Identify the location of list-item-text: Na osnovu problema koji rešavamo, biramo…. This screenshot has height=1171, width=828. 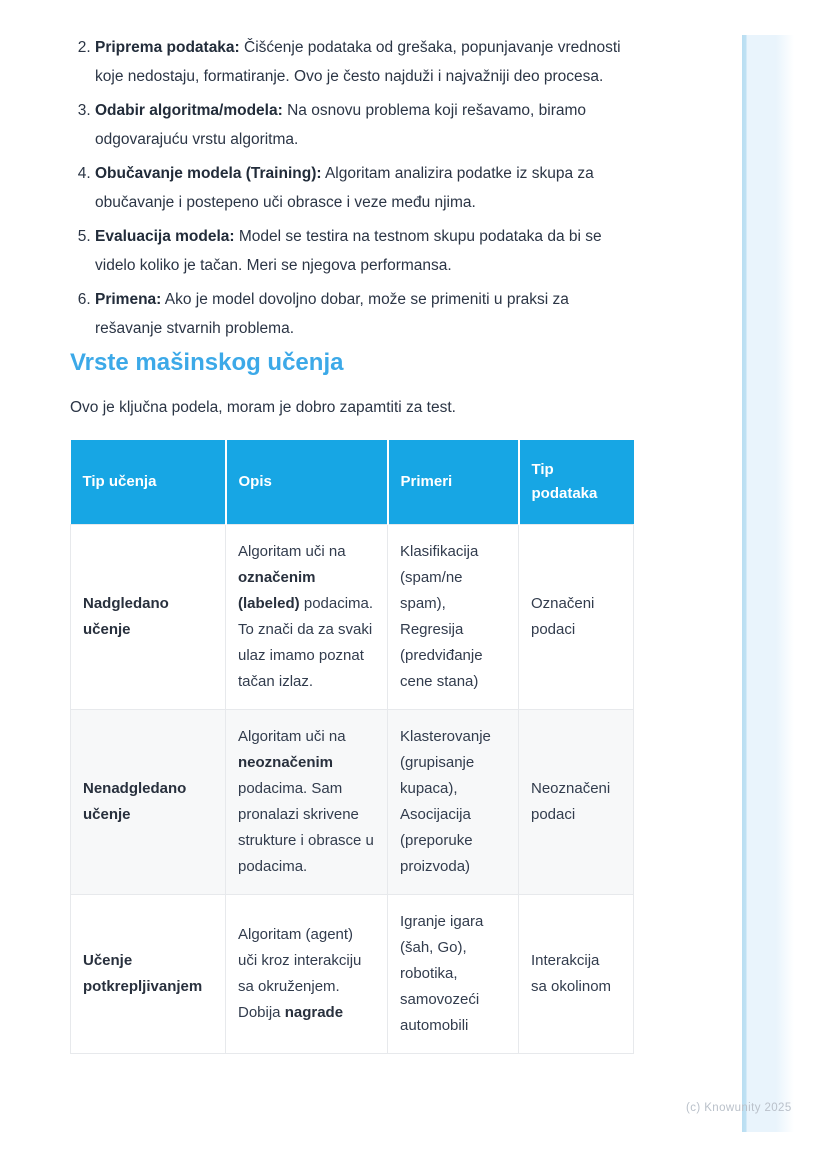
(341, 125).